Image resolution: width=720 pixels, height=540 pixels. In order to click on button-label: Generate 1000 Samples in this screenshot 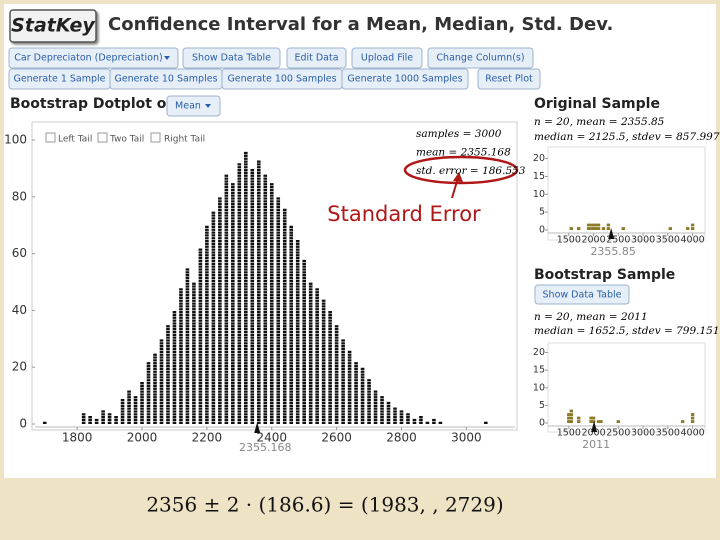, I will do `click(404, 79)`.